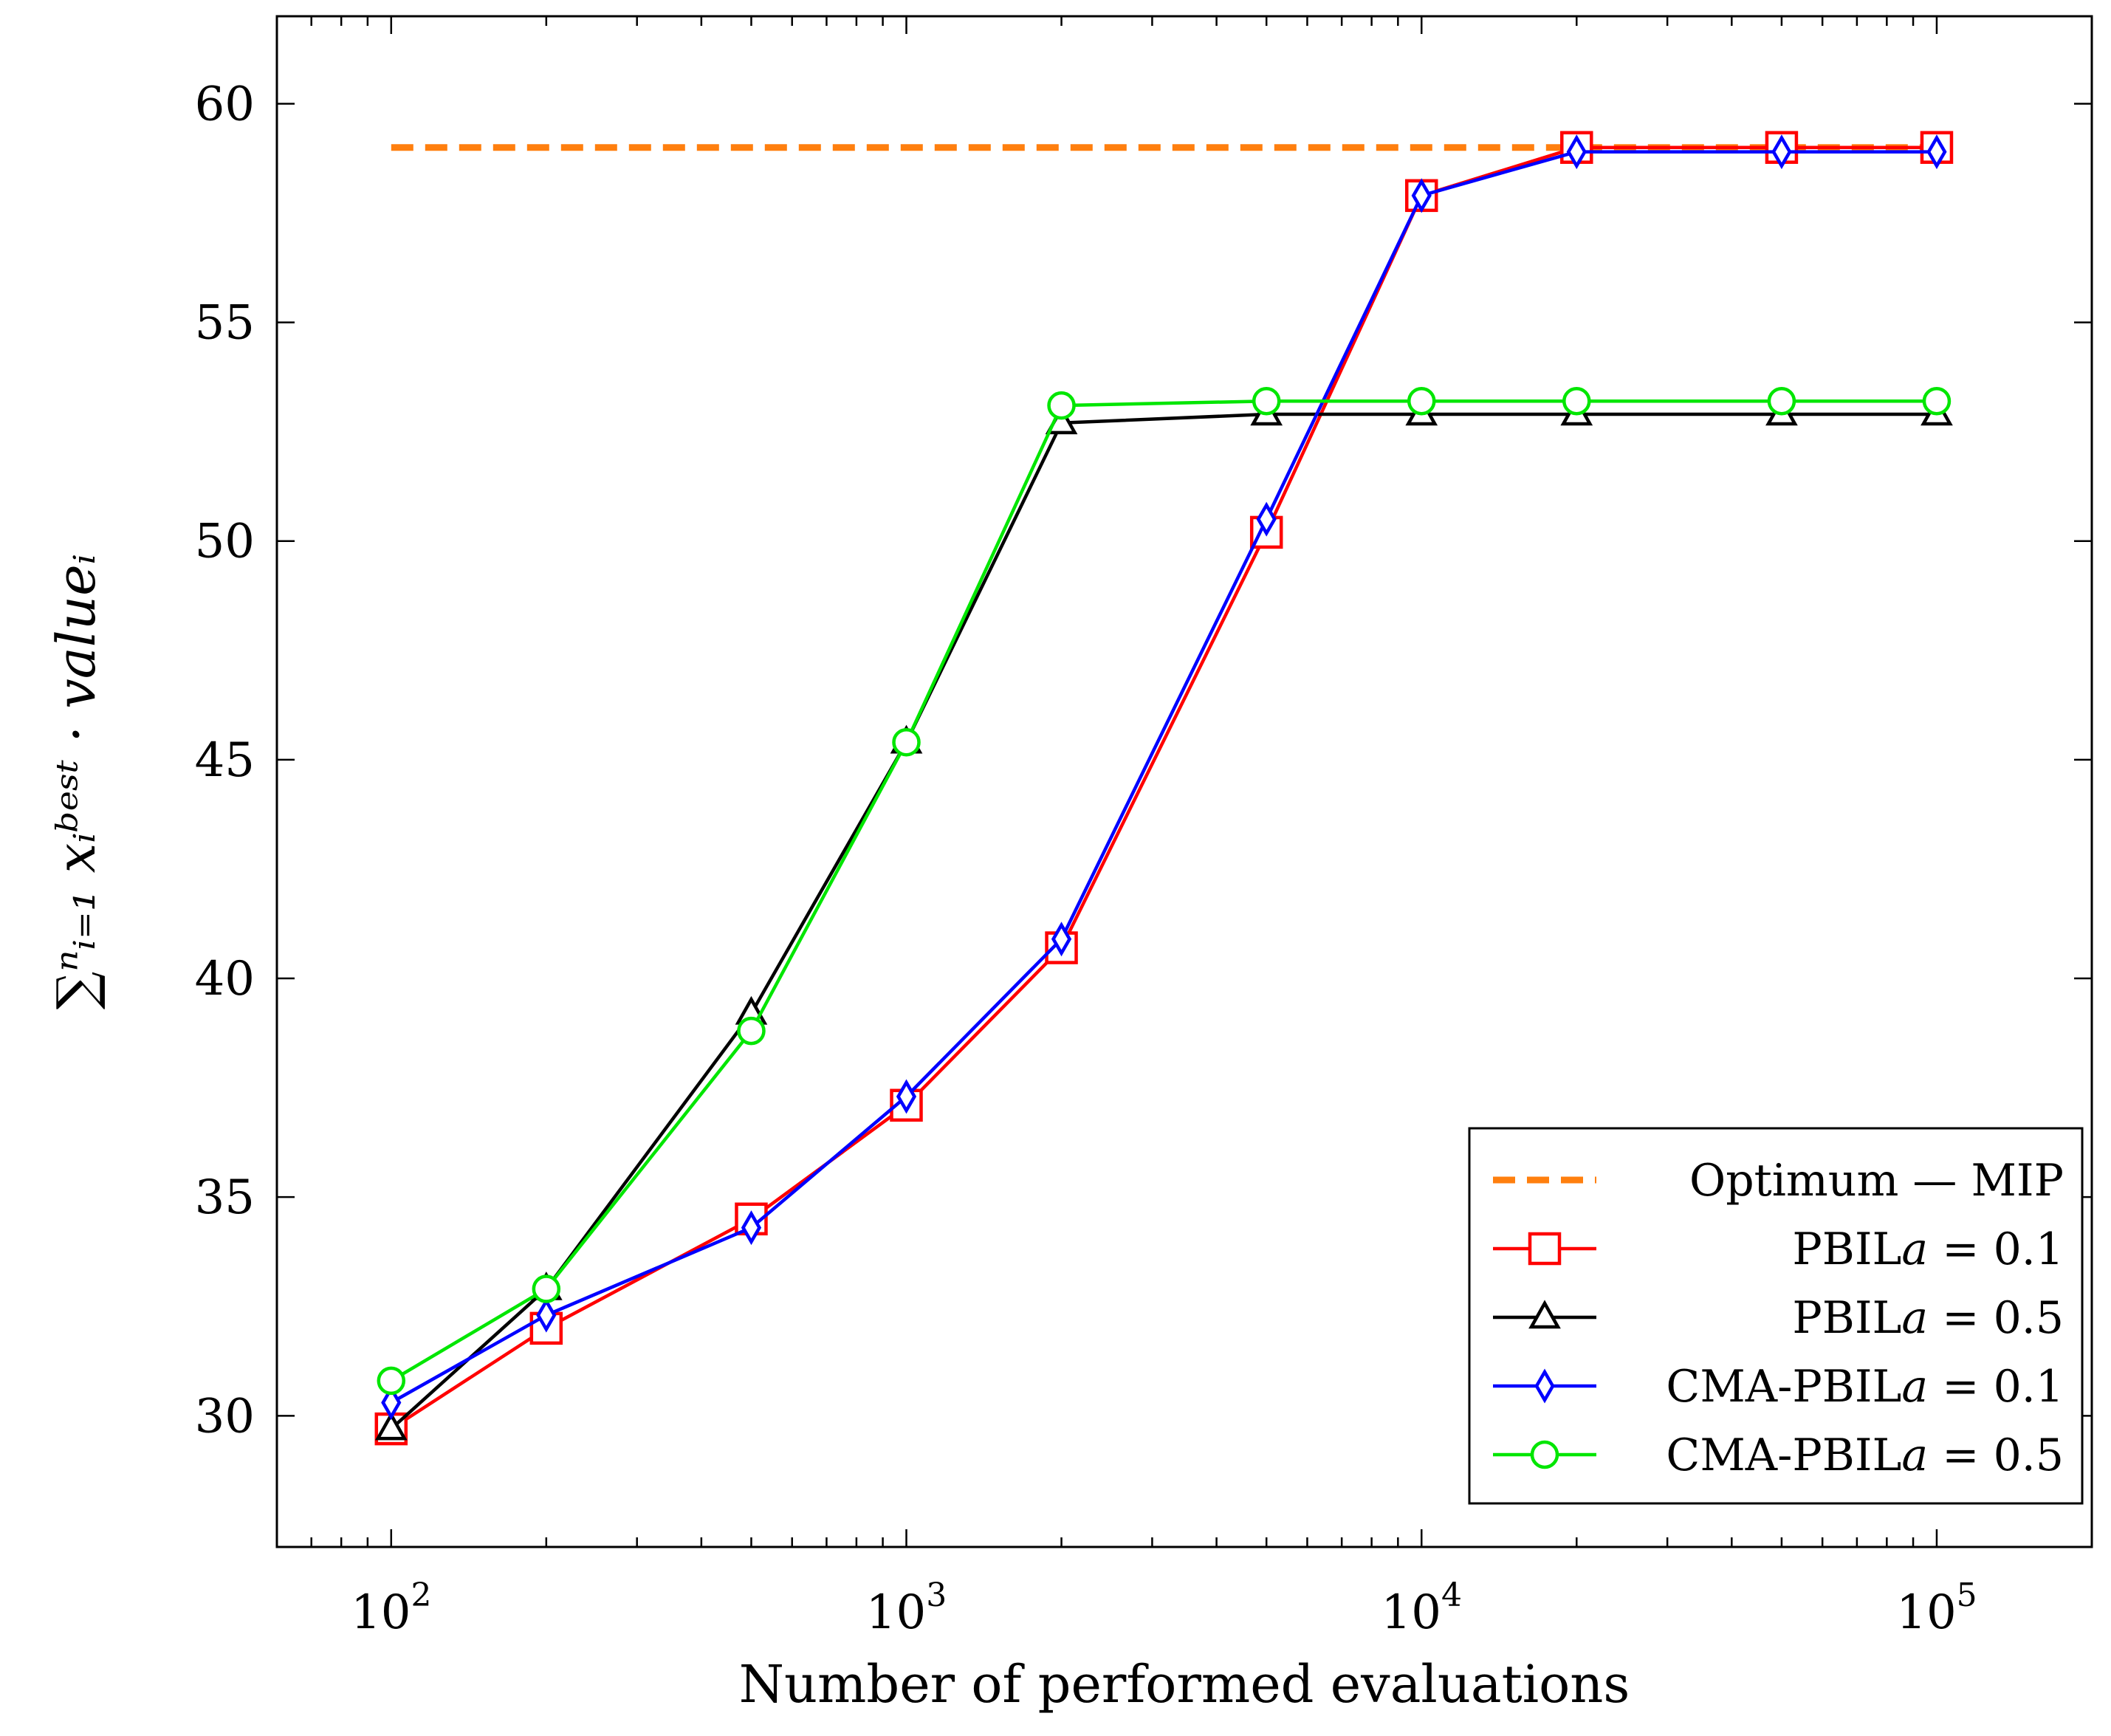  I want to click on legend-item: Optimum — MIP, so click(1778, 1181).